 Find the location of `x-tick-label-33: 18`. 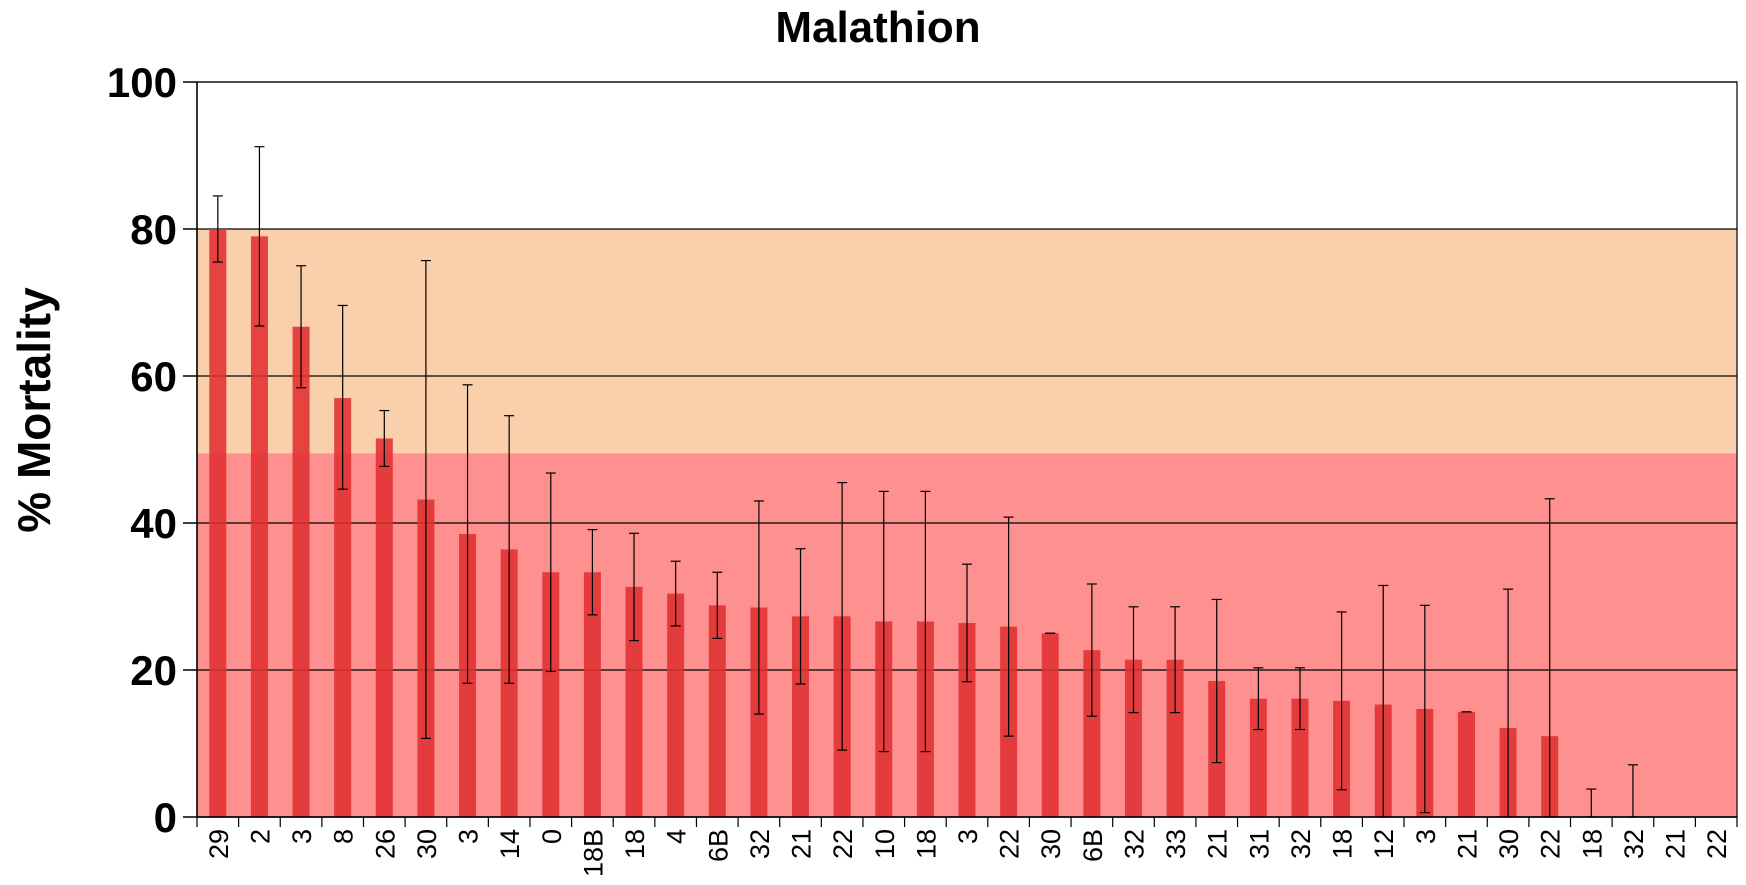

x-tick-label-33: 18 is located at coordinates (1592, 844).